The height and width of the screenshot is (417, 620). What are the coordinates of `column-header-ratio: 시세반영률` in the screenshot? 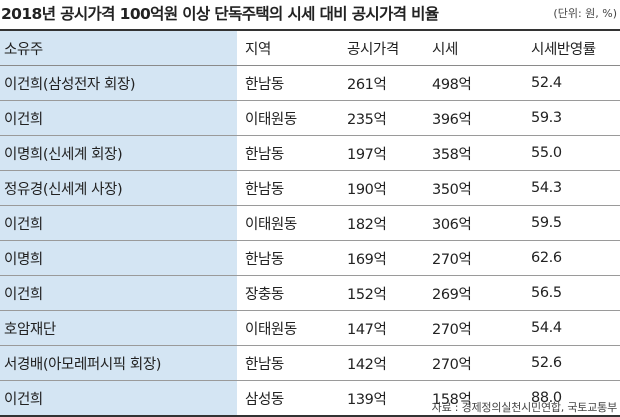 It's located at (563, 49).